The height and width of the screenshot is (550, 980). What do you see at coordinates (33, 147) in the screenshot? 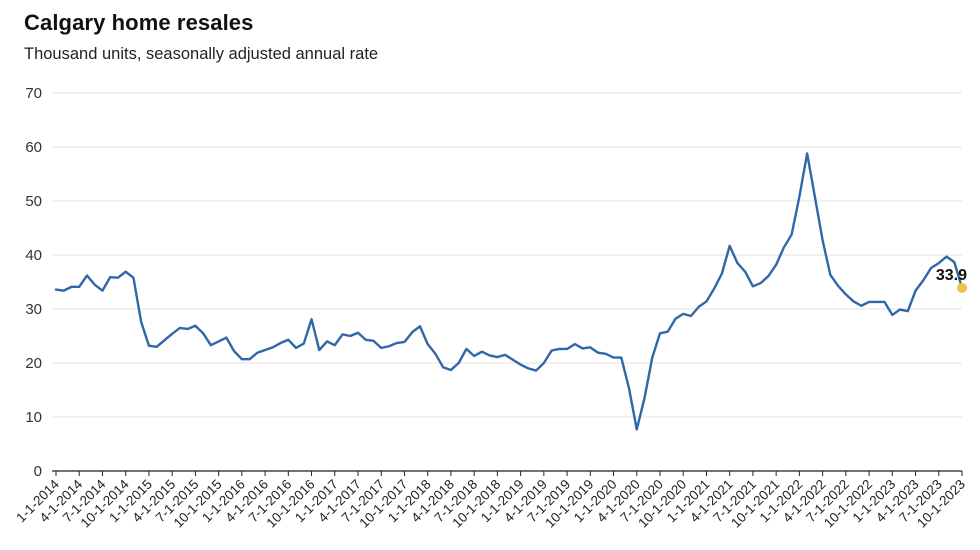
I see `y-tick-label: 60` at bounding box center [33, 147].